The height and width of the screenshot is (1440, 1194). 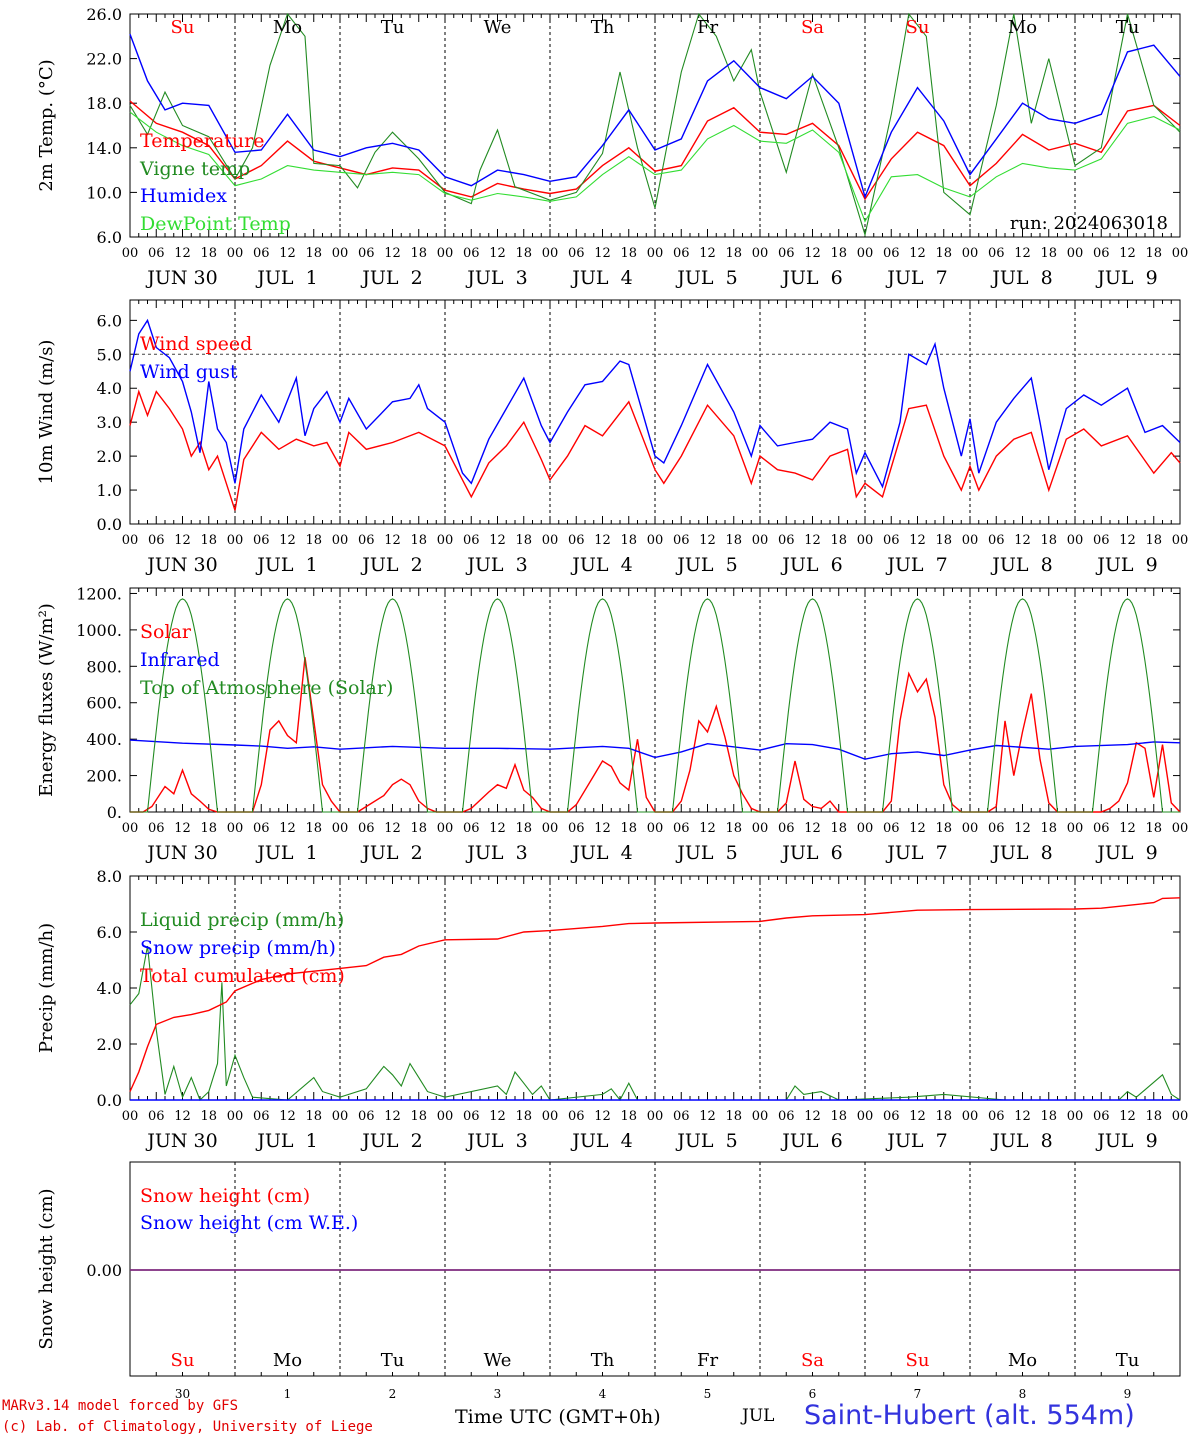 What do you see at coordinates (46, 1268) in the screenshot?
I see `y-axis-label: Snow height (cm)` at bounding box center [46, 1268].